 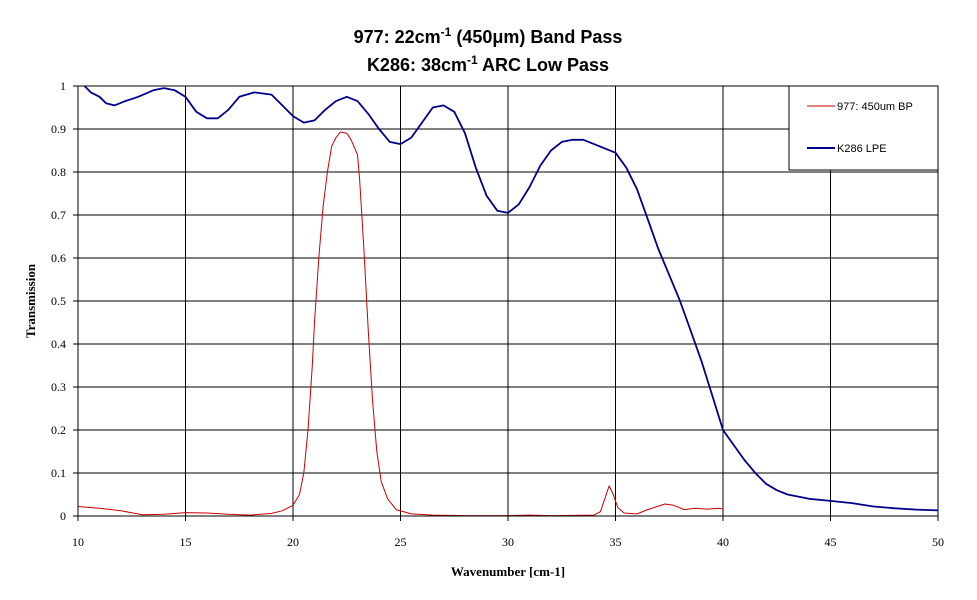 What do you see at coordinates (508, 542) in the screenshot?
I see `x-tick-label: 30` at bounding box center [508, 542].